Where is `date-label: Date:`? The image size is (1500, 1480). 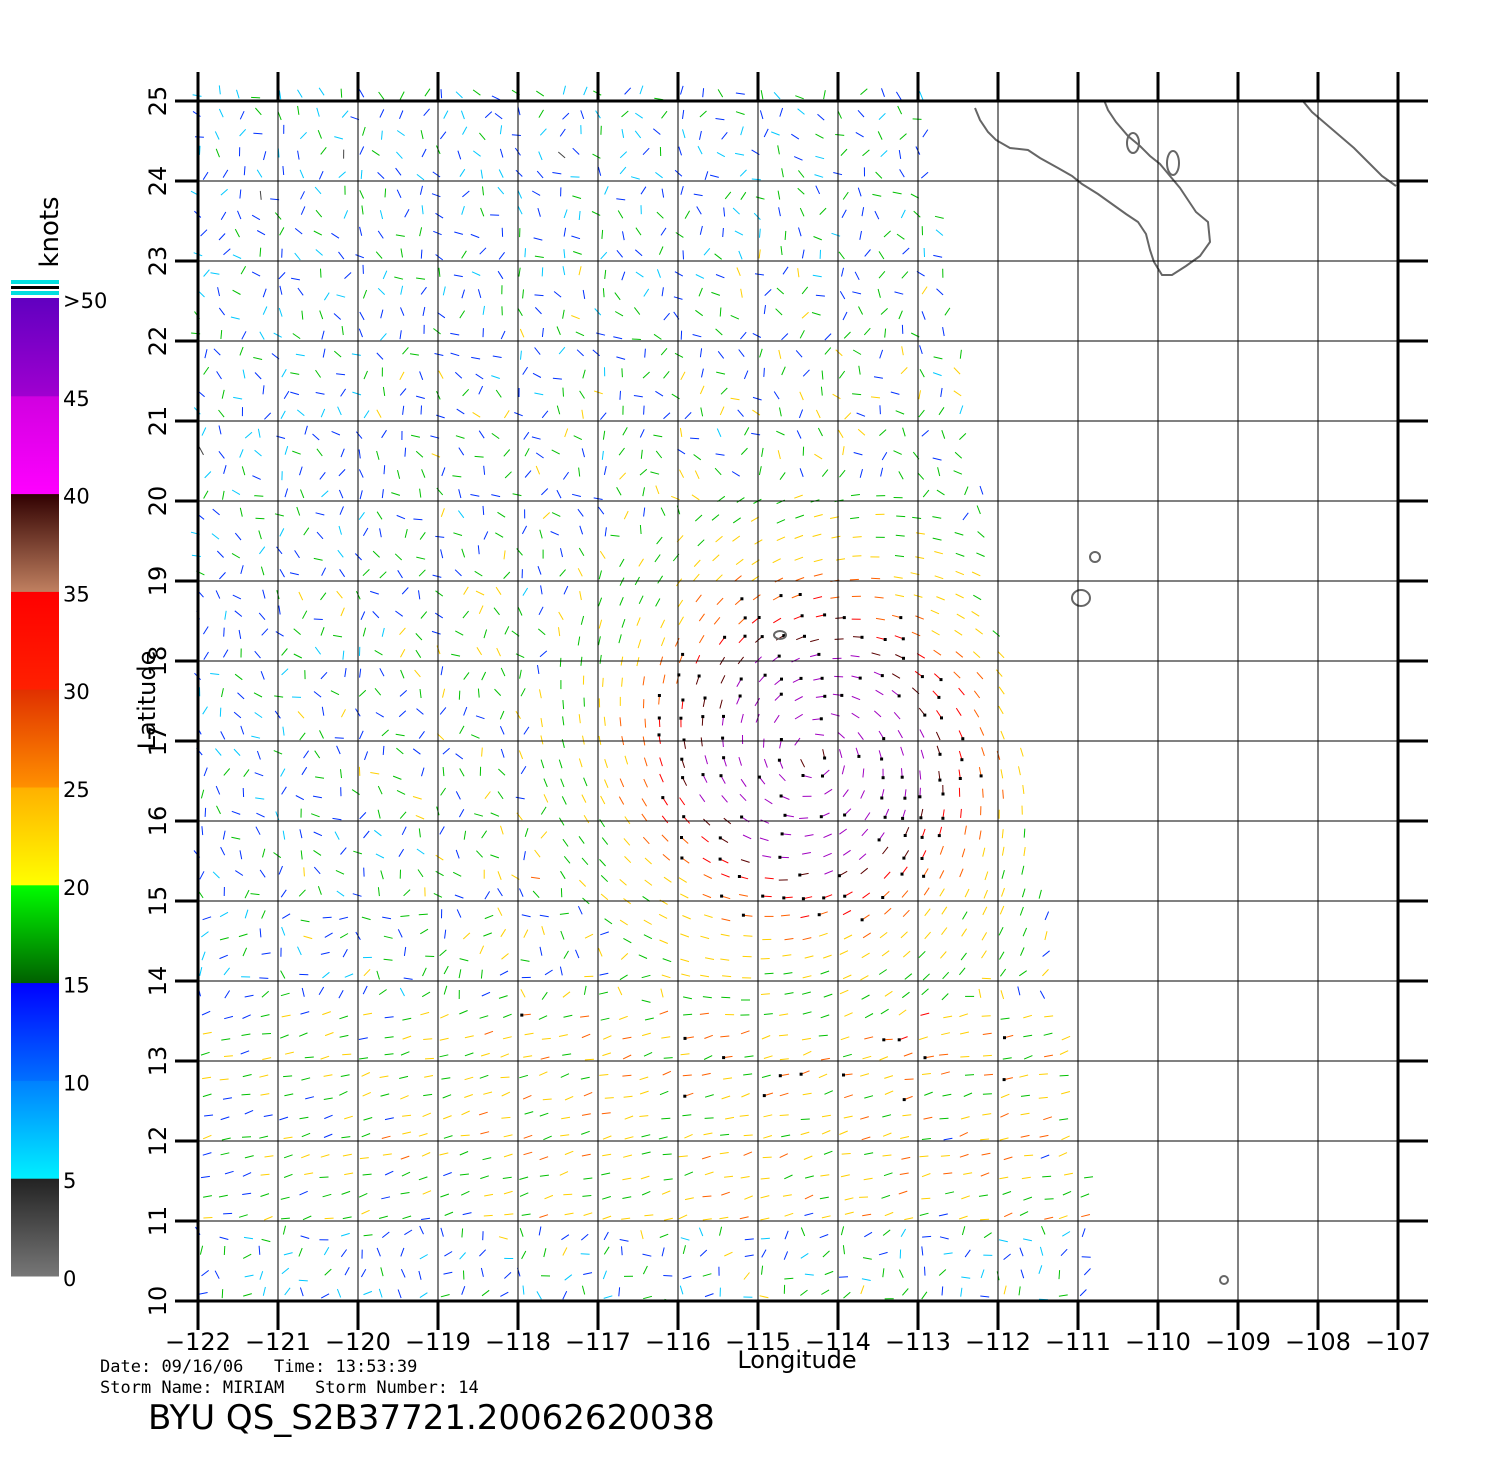
date-label: Date: is located at coordinates (126, 1367).